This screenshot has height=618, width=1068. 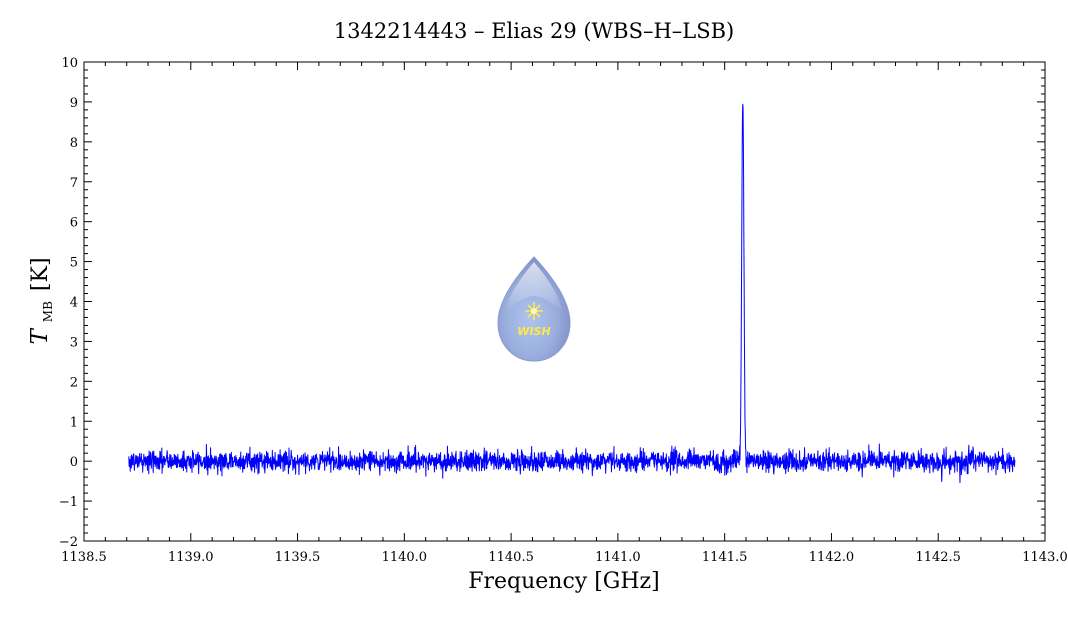 I want to click on x-tick-label: 1143.0, so click(x=1045, y=557).